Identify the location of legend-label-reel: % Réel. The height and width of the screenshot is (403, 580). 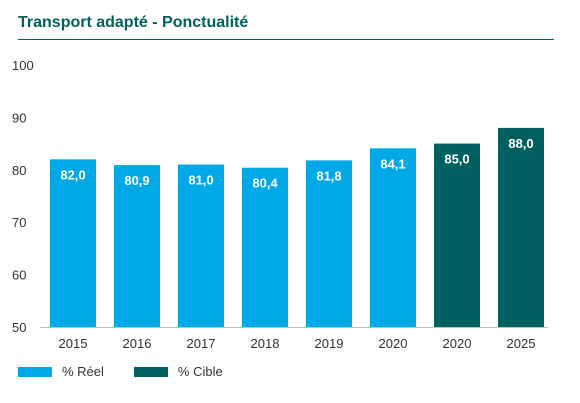
(83, 371).